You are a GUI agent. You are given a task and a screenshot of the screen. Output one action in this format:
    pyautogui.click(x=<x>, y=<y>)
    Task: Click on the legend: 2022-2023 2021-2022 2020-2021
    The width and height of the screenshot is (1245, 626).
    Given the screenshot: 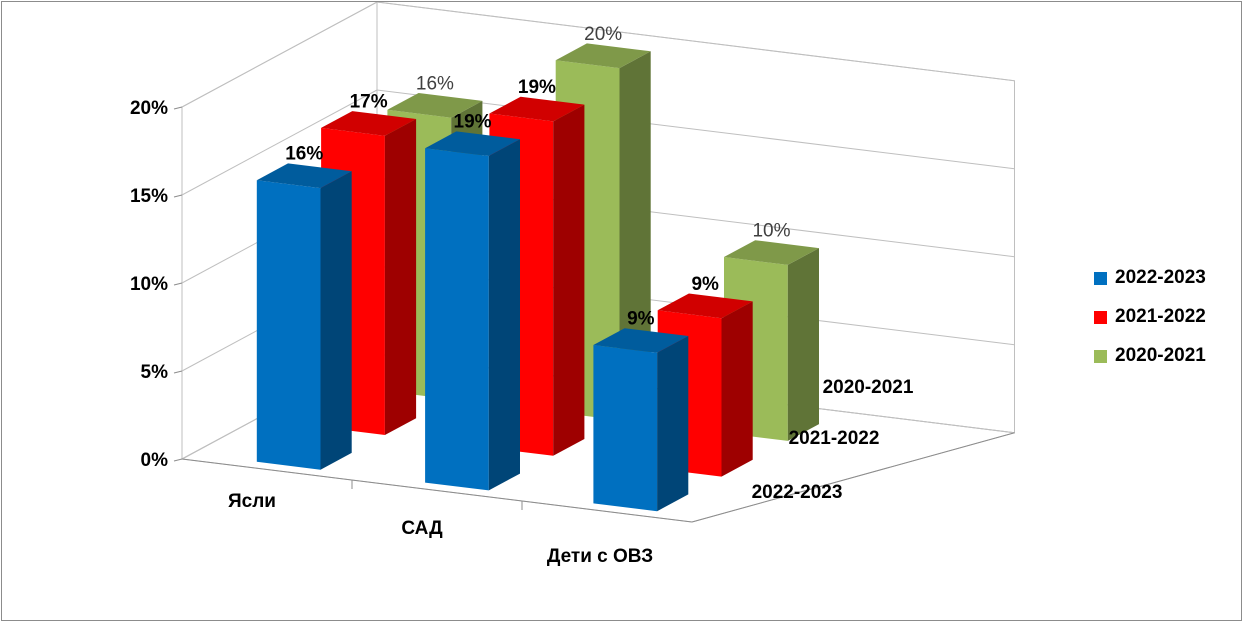 What is the action you would take?
    pyautogui.click(x=1150, y=322)
    